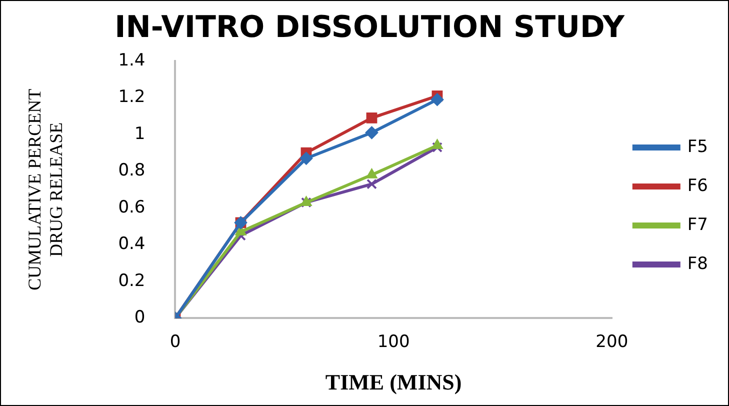  Describe the element at coordinates (175, 342) in the screenshot. I see `x-tick-label: 0` at that location.